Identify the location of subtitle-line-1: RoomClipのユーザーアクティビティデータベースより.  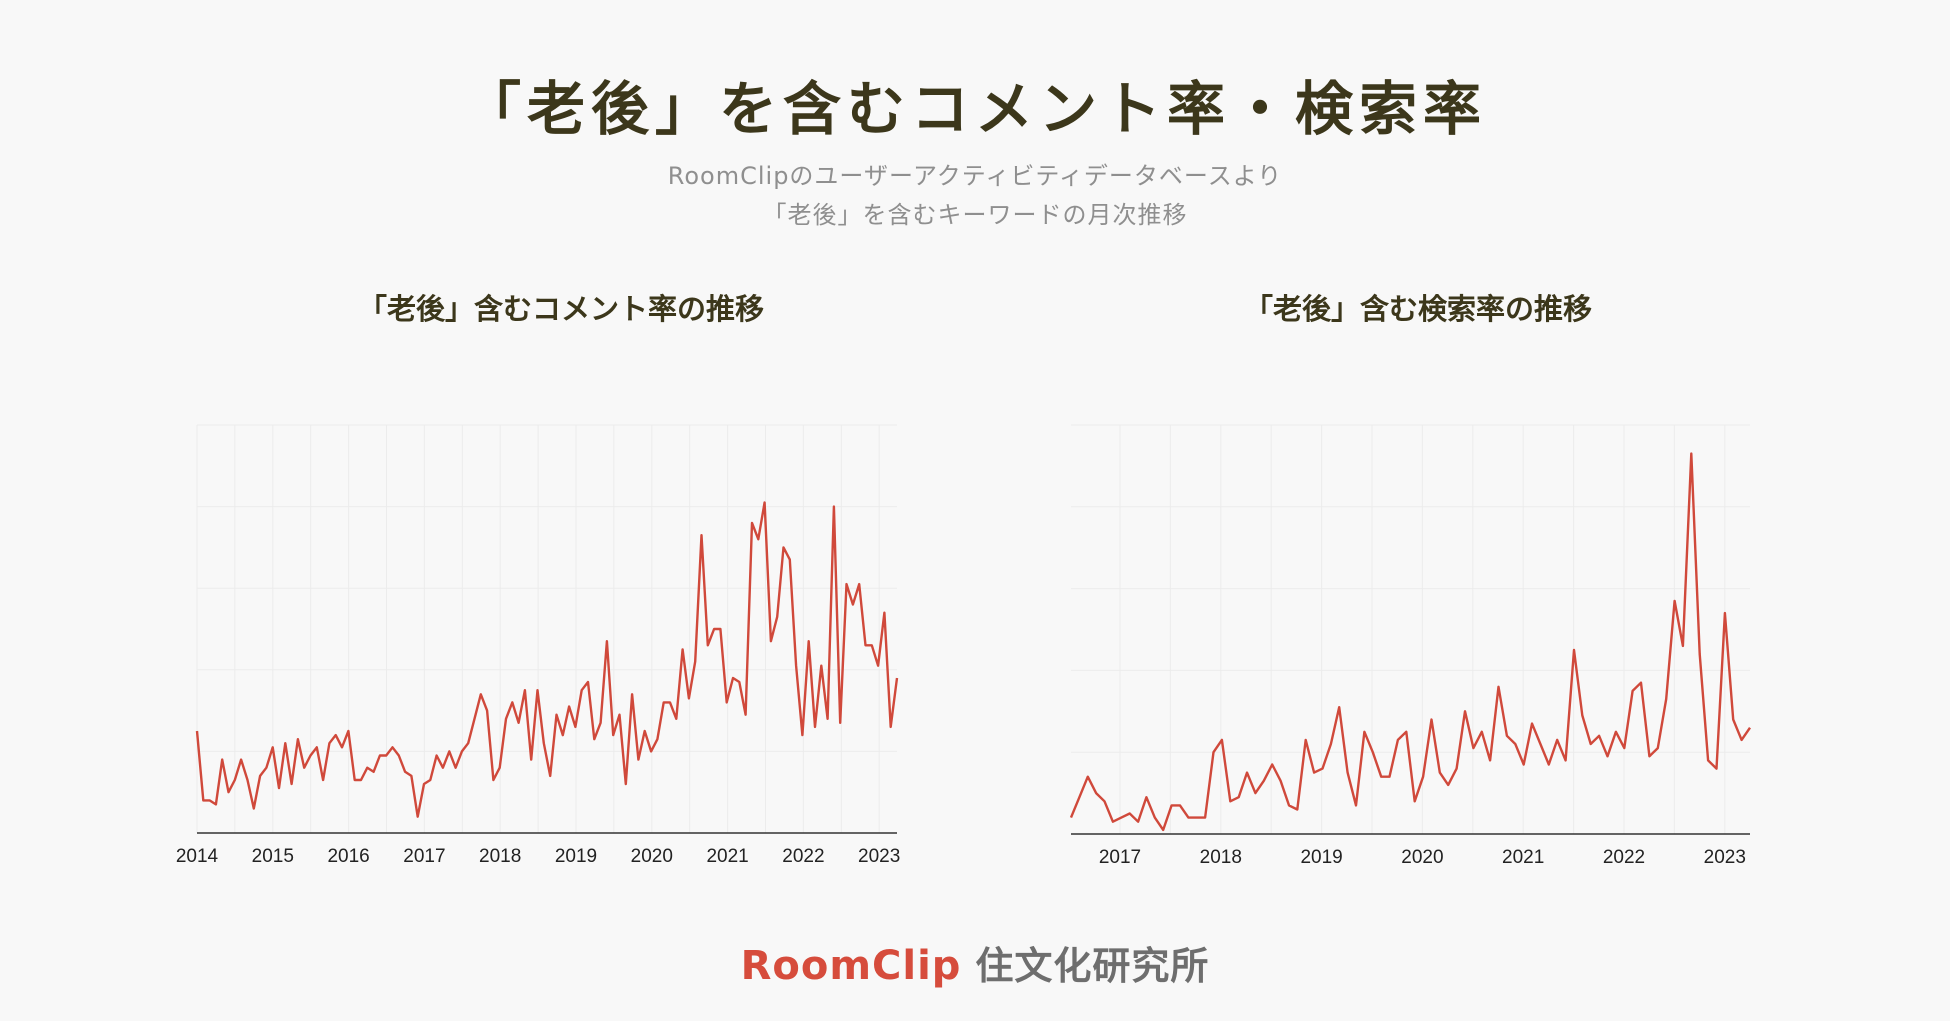
(975, 176).